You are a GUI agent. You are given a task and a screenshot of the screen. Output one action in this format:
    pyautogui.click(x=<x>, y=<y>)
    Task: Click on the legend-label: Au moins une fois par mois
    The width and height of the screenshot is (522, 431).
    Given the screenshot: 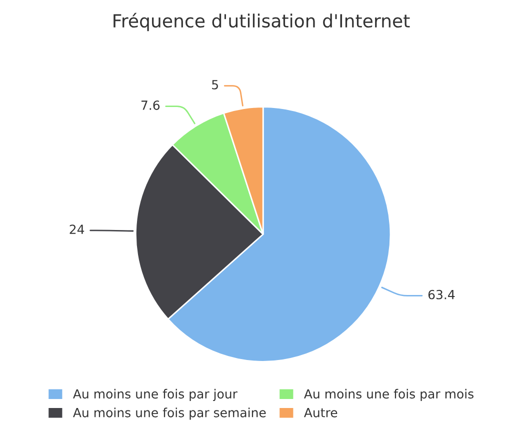 What is the action you would take?
    pyautogui.click(x=389, y=395)
    